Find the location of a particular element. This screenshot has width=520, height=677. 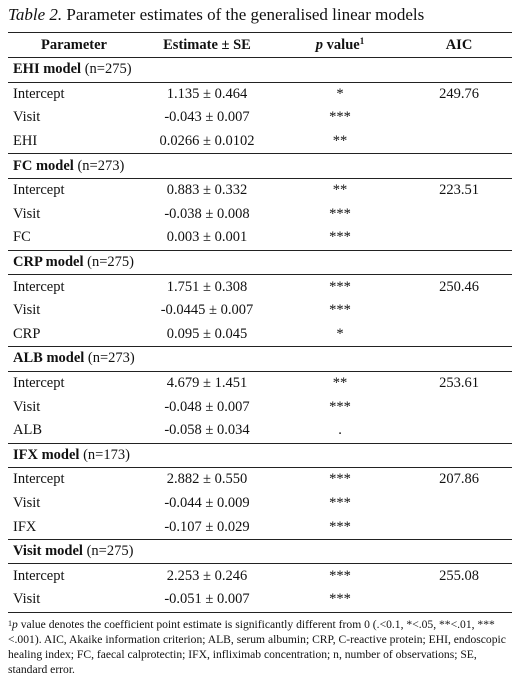

cell-estimate: 0.0266 ± 0.0102 is located at coordinates (207, 141).